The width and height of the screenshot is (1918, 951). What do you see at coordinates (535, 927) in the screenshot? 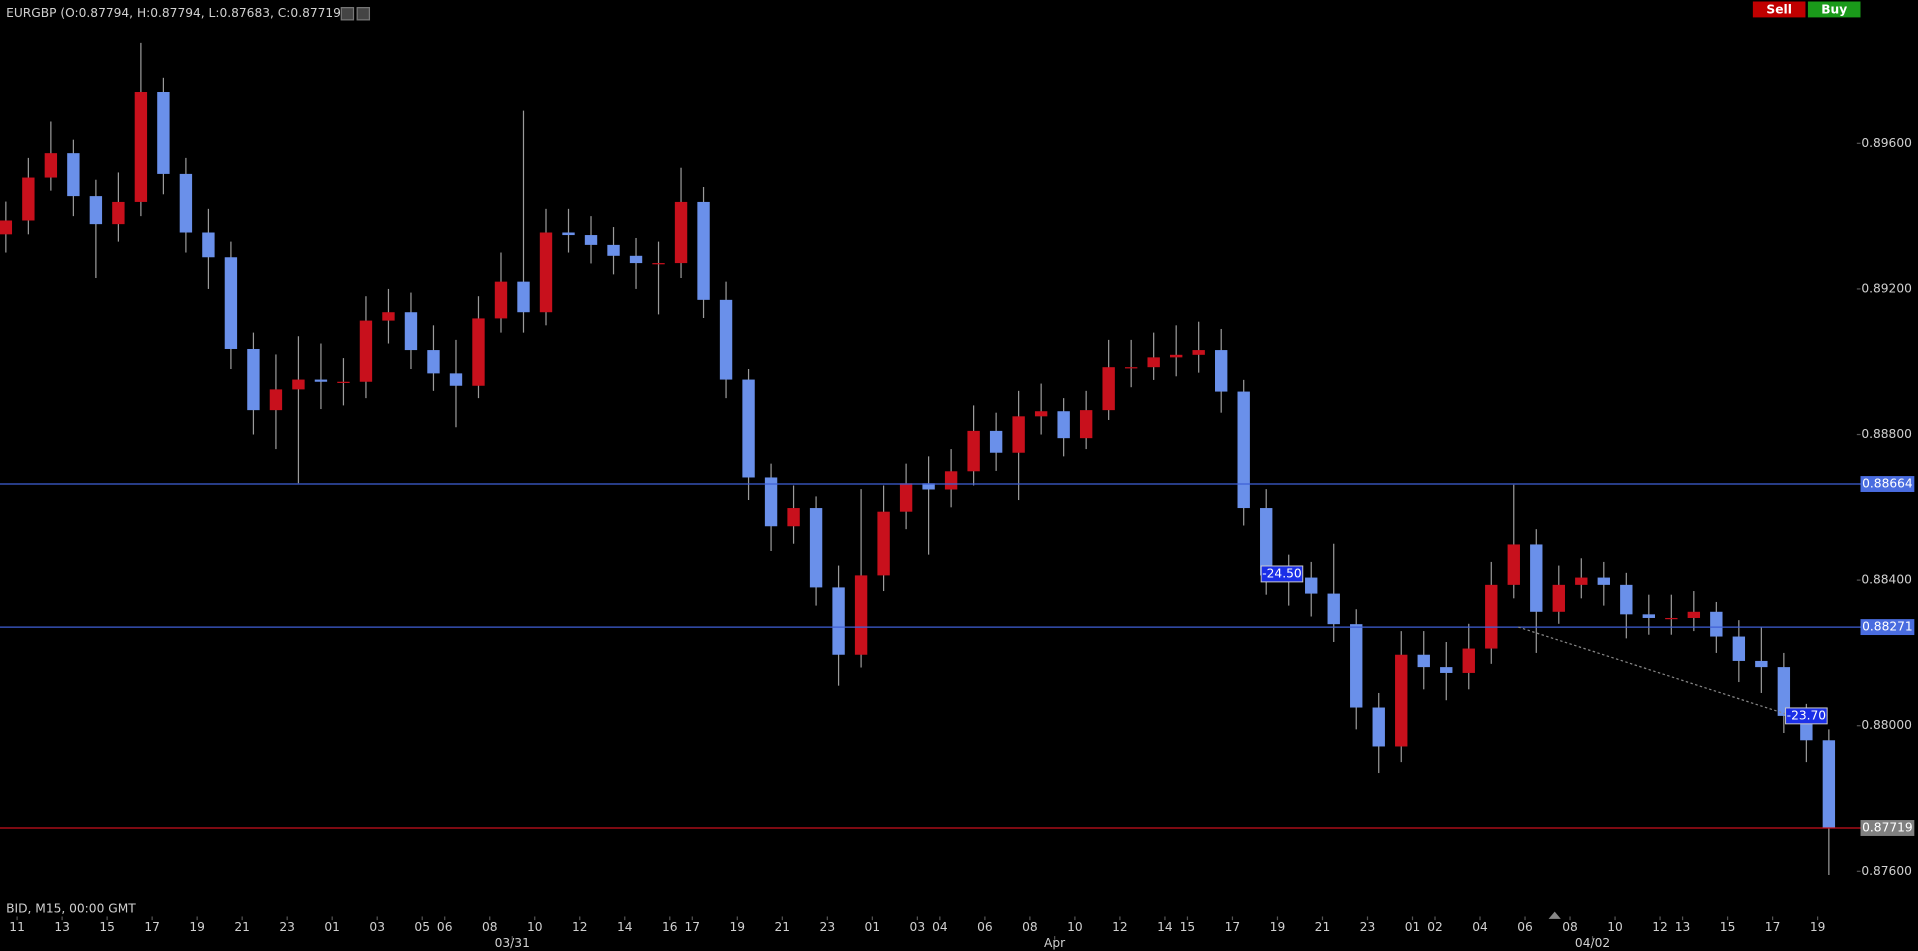
I see `x-tick-label: 10` at bounding box center [535, 927].